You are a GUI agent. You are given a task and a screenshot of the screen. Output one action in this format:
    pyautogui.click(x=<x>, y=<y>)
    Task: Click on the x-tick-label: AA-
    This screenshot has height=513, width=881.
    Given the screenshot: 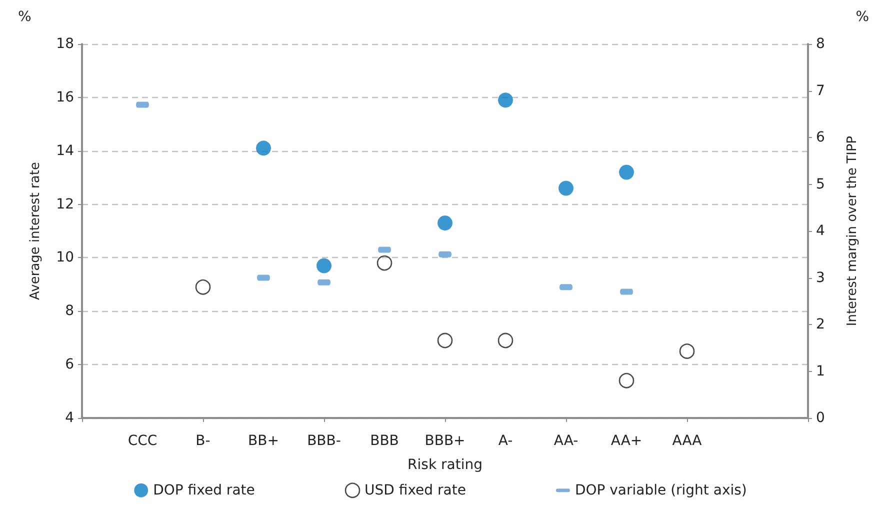 What is the action you would take?
    pyautogui.click(x=566, y=441)
    